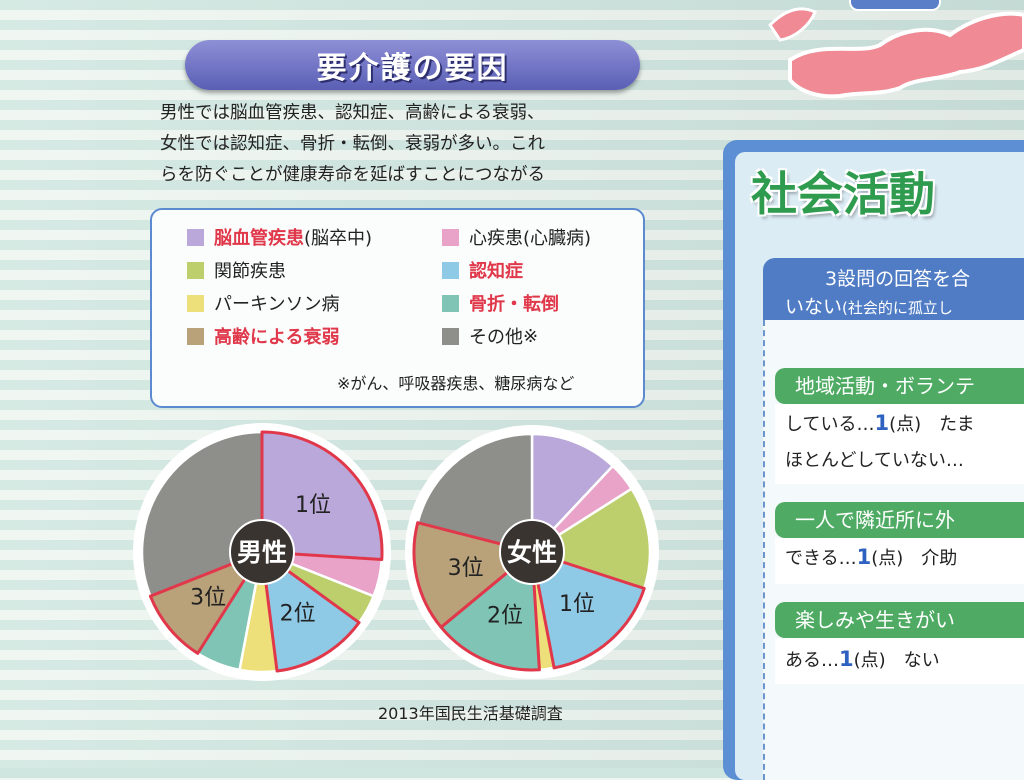 Image resolution: width=1024 pixels, height=780 pixels. Describe the element at coordinates (897, 308) in the screenshot. I see `question-line-note: (社会的に孤立し` at that location.